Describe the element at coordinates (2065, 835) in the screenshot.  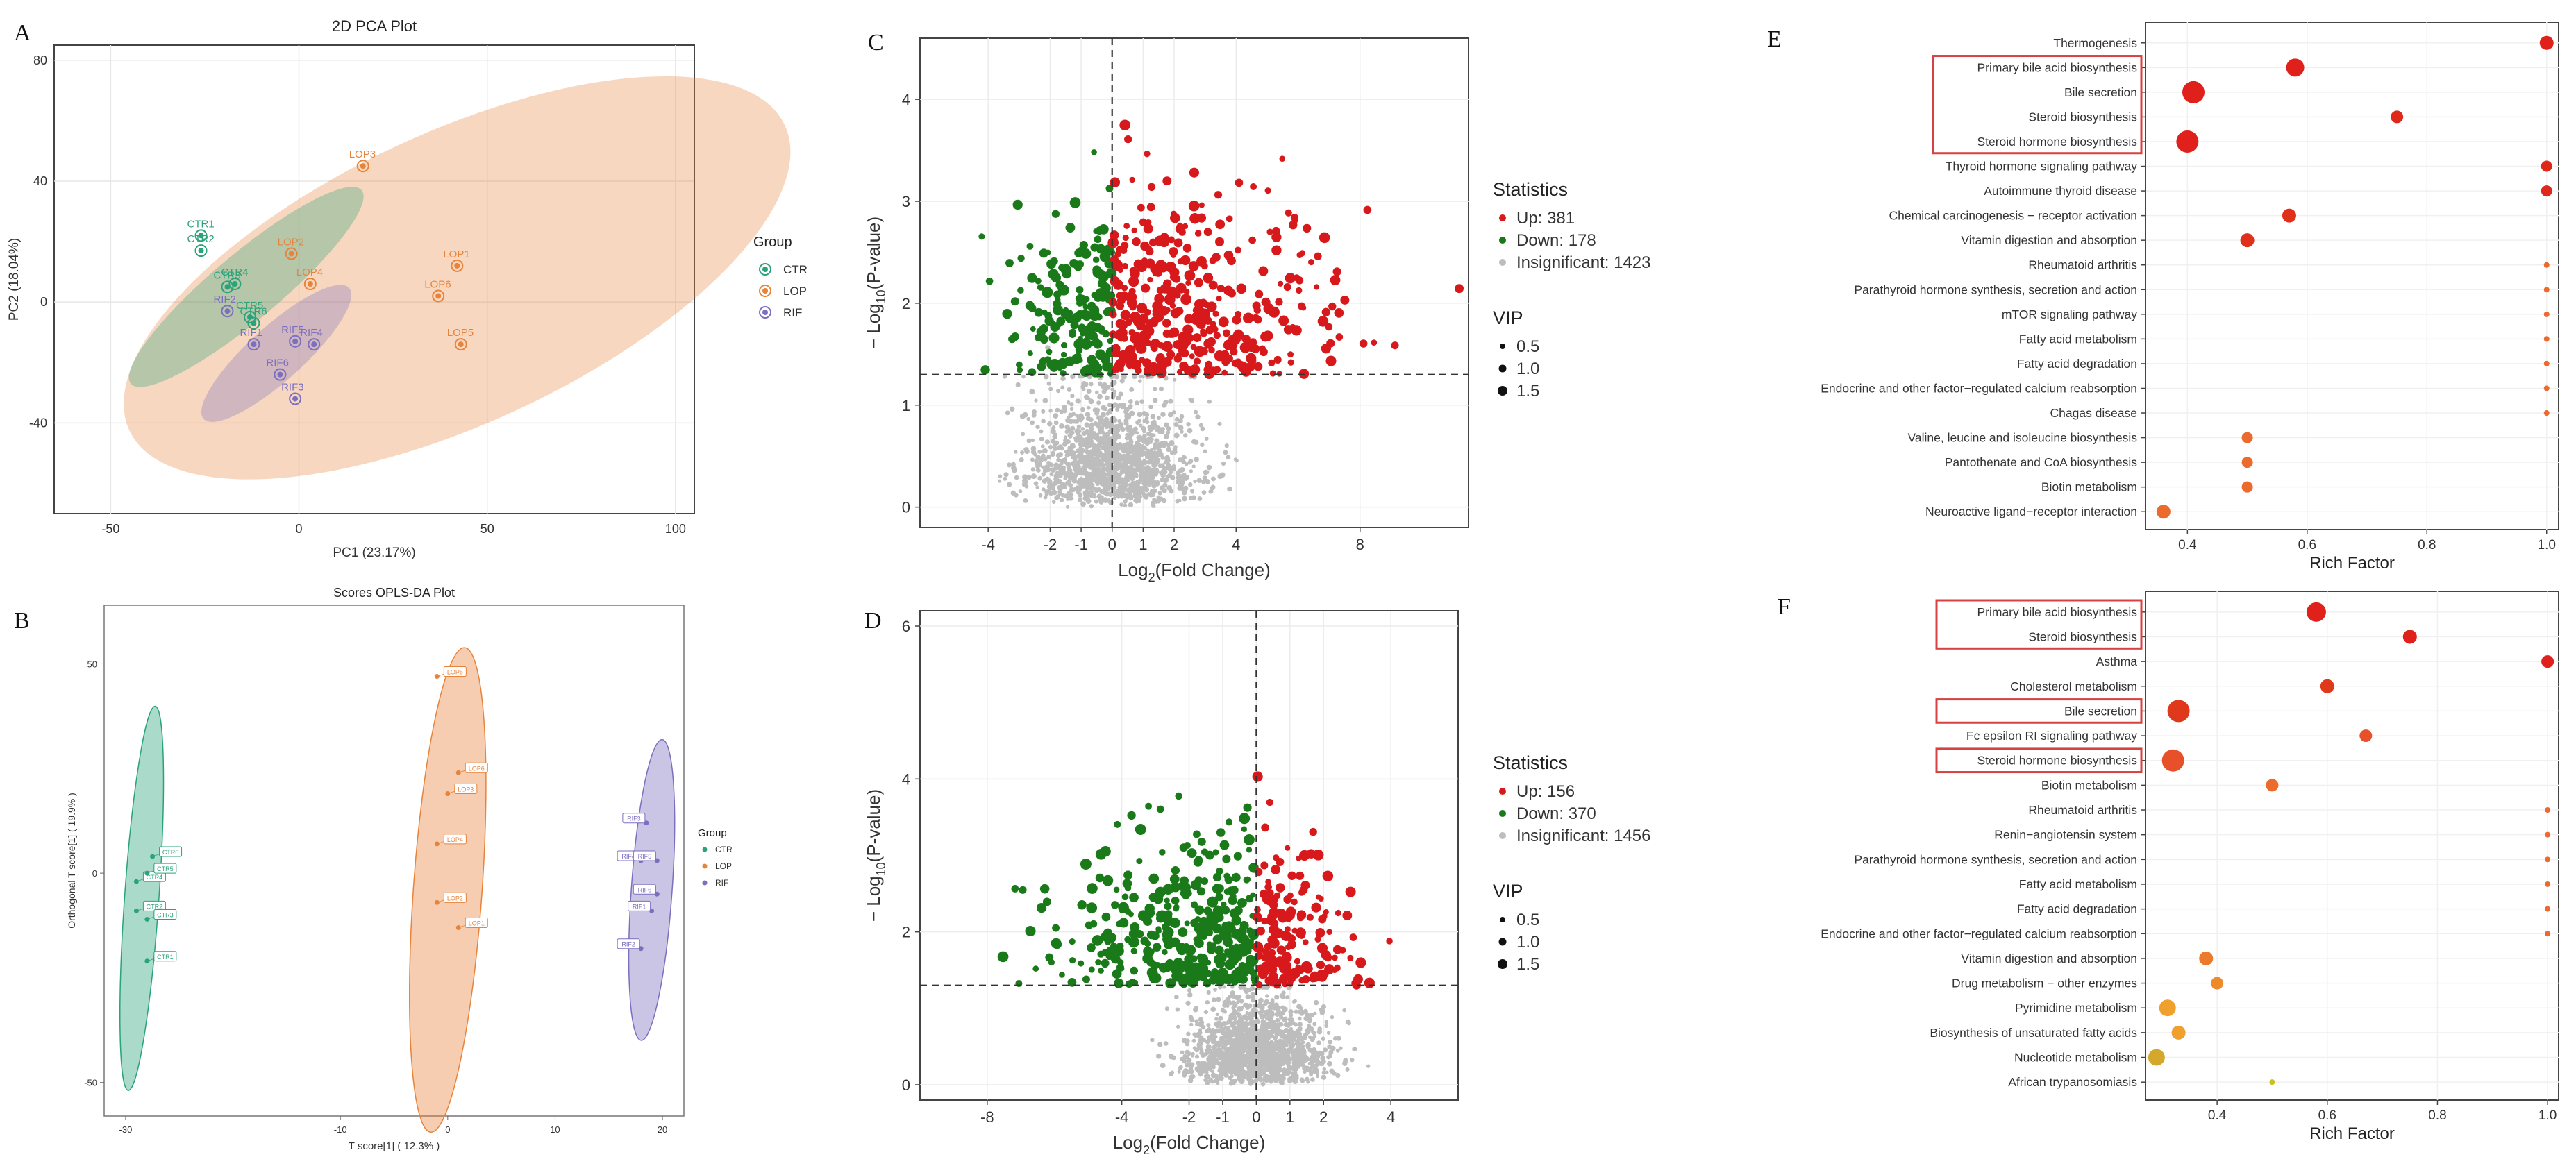
I see `pathway-label: Renin−angiotensin system` at that location.